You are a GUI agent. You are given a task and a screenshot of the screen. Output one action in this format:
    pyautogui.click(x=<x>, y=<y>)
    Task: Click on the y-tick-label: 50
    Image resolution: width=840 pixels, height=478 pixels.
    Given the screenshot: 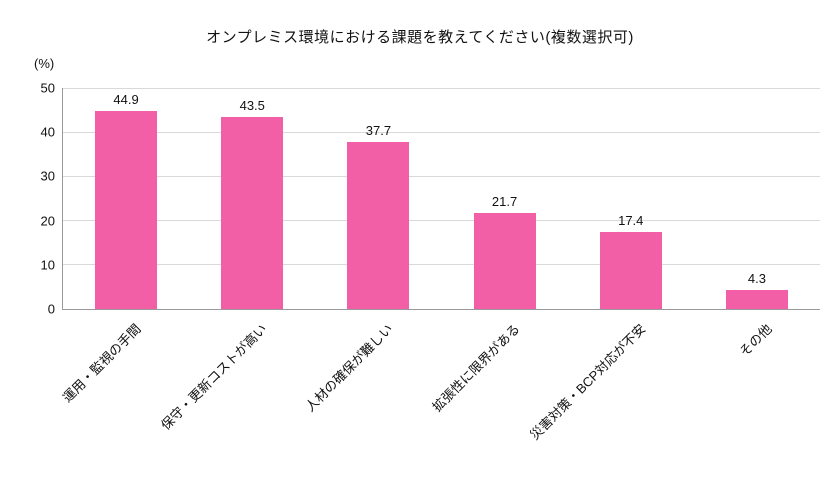 What is the action you would take?
    pyautogui.click(x=47, y=88)
    